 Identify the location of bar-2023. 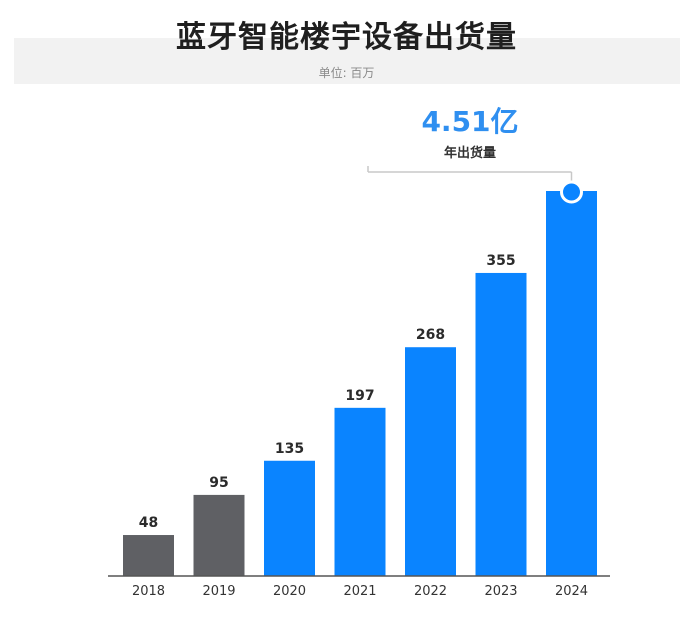
(501, 424).